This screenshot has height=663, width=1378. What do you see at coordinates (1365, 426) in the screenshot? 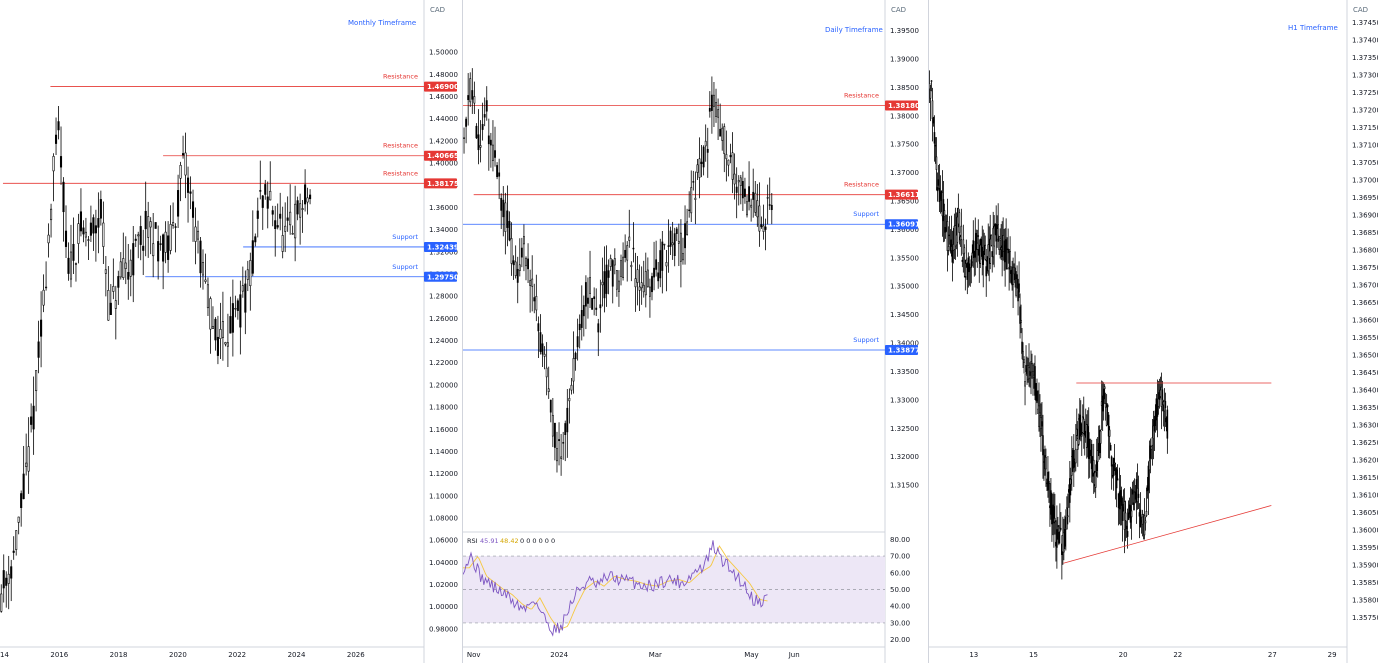
I see `price-tick-label: 1.36300` at bounding box center [1365, 426].